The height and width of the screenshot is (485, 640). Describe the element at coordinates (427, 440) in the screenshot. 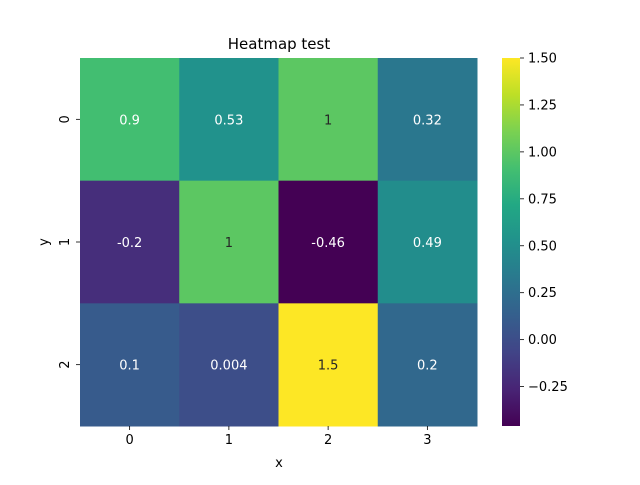

I see `x-tick-label: 3` at that location.